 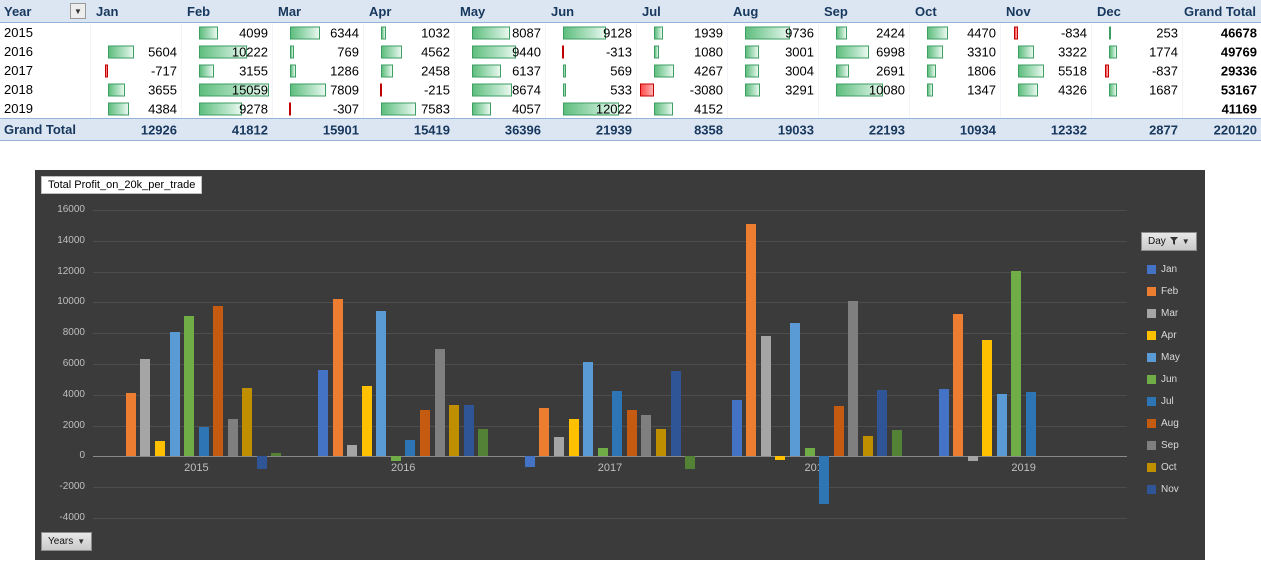 What do you see at coordinates (746, 11) in the screenshot?
I see `month-header-aug: Aug` at bounding box center [746, 11].